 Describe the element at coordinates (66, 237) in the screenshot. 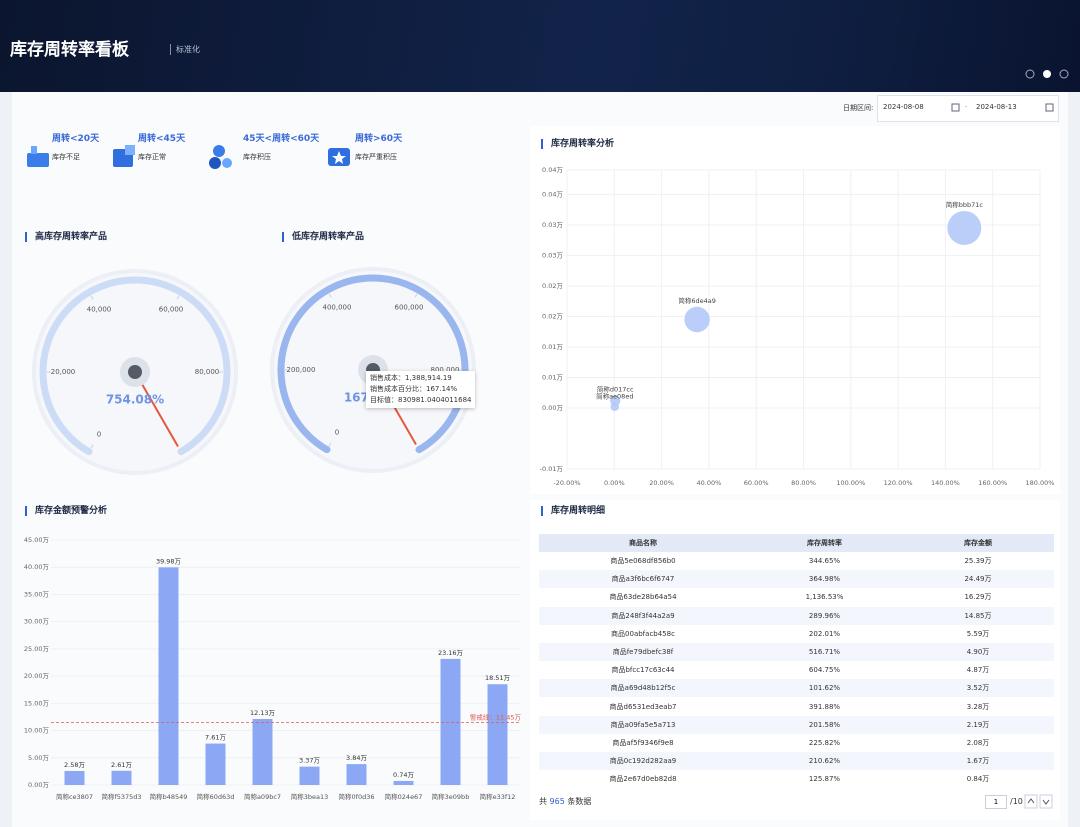

I see `section-title: 高库存周转率产品` at that location.